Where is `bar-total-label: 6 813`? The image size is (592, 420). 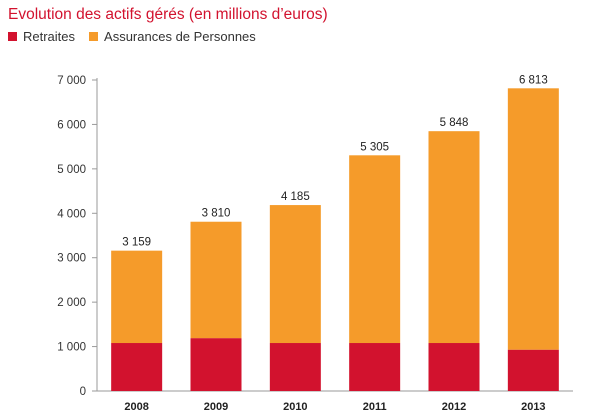 bar-total-label: 6 813 is located at coordinates (533, 80).